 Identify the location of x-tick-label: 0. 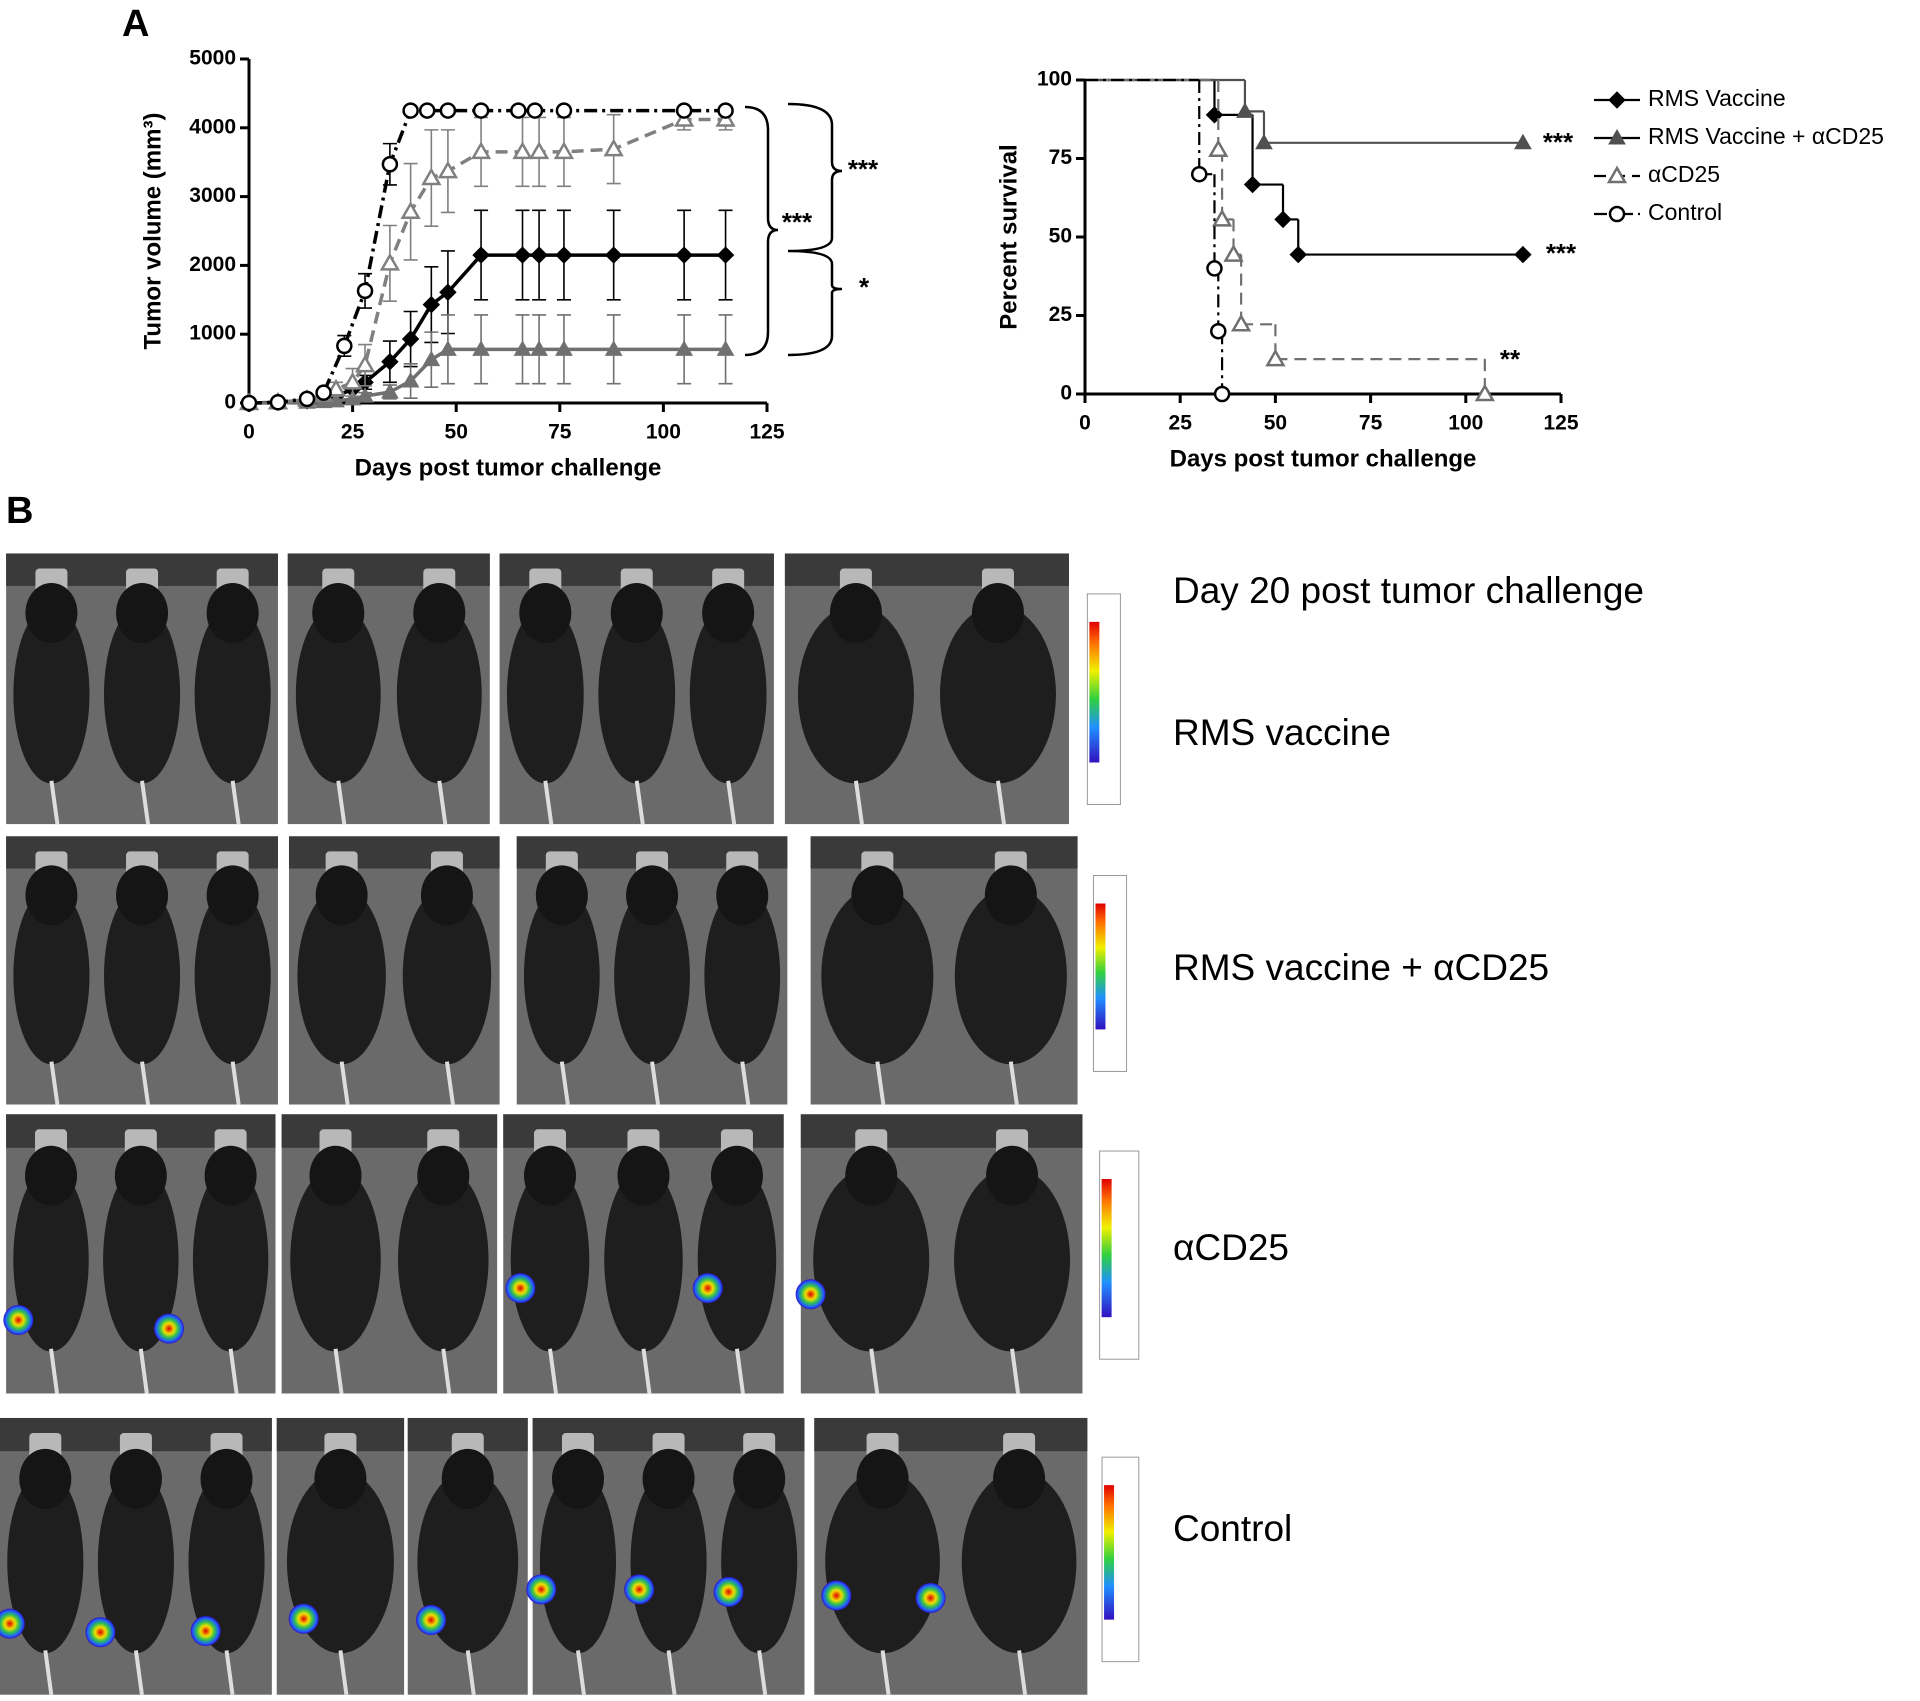
(249, 432).